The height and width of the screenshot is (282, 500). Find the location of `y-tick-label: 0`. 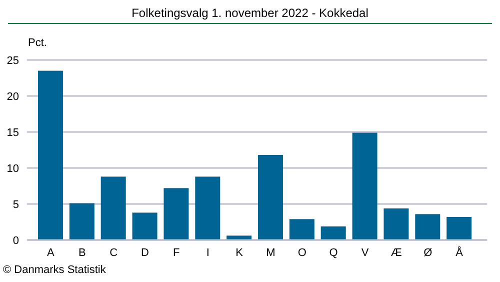

y-tick-label: 0 is located at coordinates (15, 240).